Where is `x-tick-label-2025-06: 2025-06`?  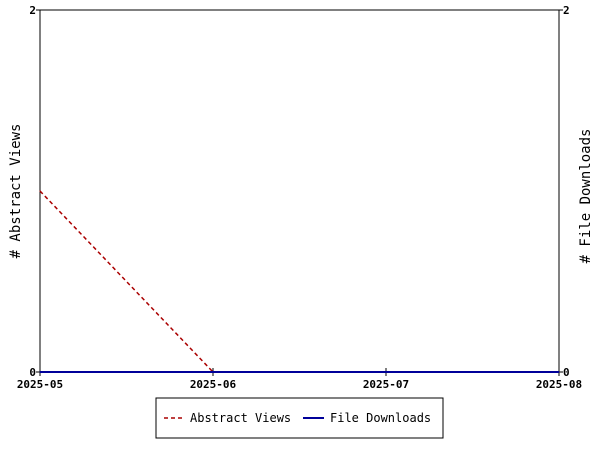
x-tick-label-2025-06: 2025-06 is located at coordinates (213, 384).